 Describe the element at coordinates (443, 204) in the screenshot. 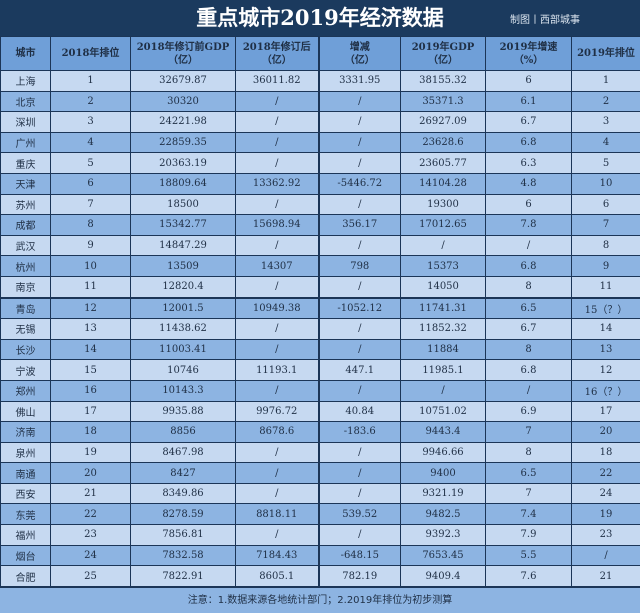

I see `table-cell: 19300` at that location.